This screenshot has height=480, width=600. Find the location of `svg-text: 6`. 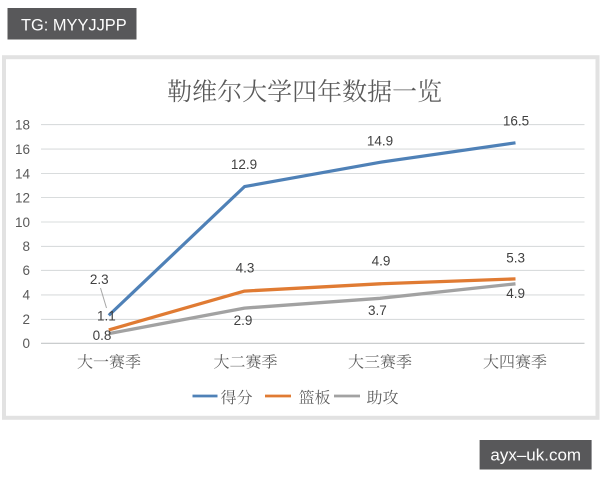

svg-text: 6 is located at coordinates (26, 270).